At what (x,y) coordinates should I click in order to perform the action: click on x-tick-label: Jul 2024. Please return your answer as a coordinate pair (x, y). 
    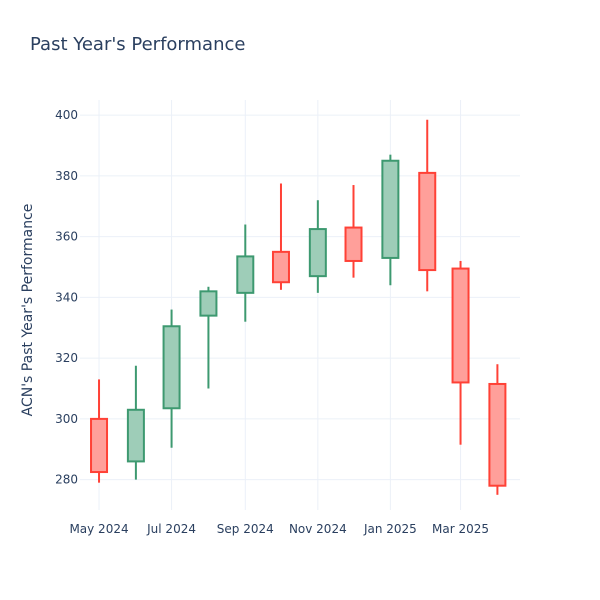
    Looking at the image, I should click on (171, 529).